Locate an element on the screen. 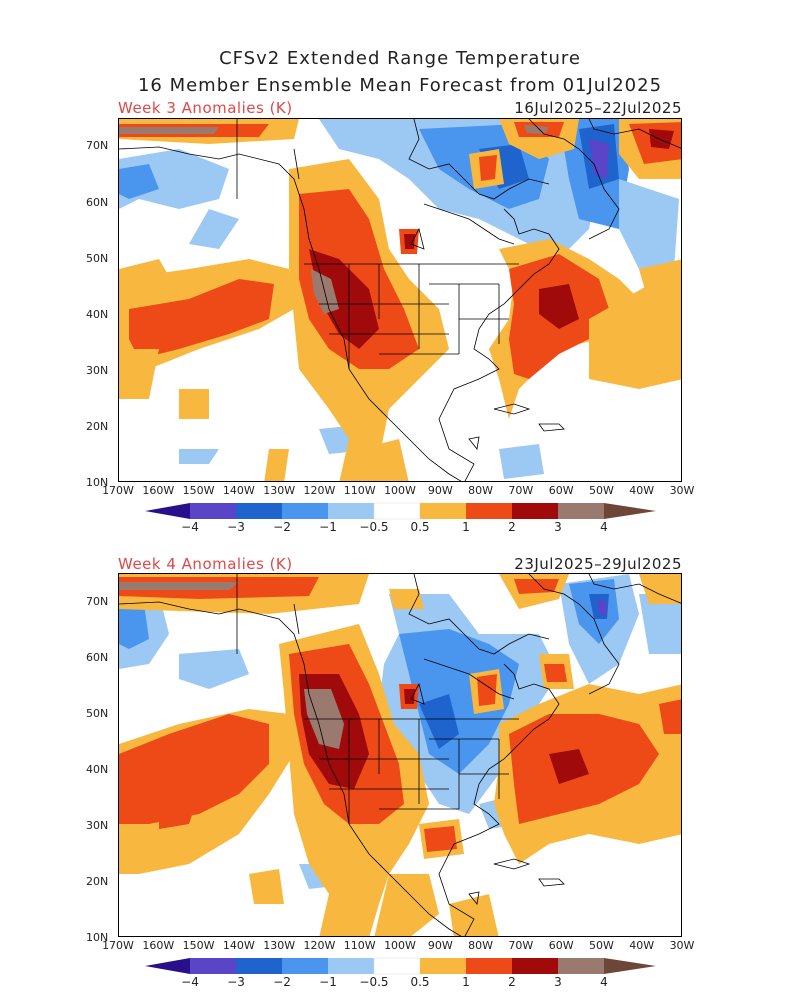  week4-colorbar-svg is located at coordinates (400, 966).